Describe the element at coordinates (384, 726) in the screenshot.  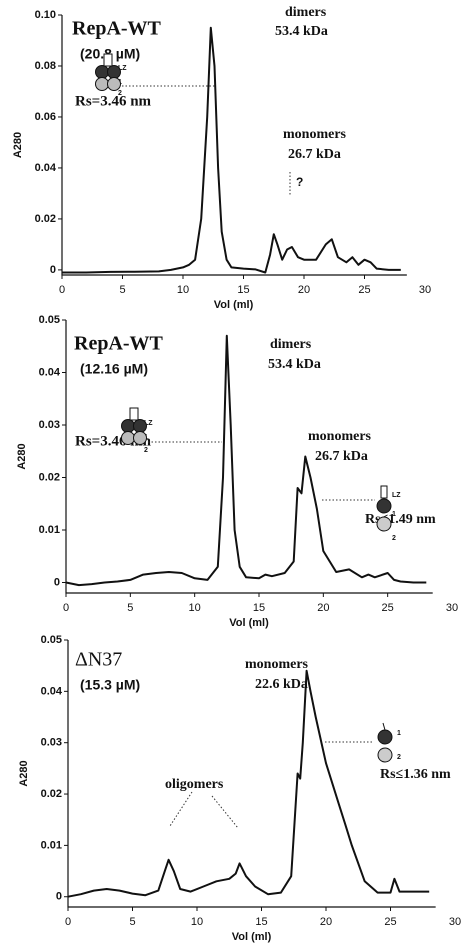
I see `tail-icon` at that location.